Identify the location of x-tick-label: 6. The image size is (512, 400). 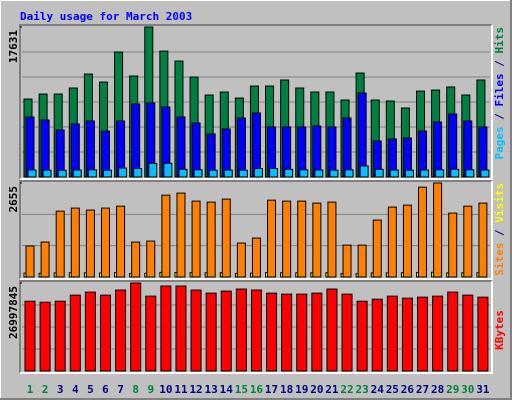
(105, 389).